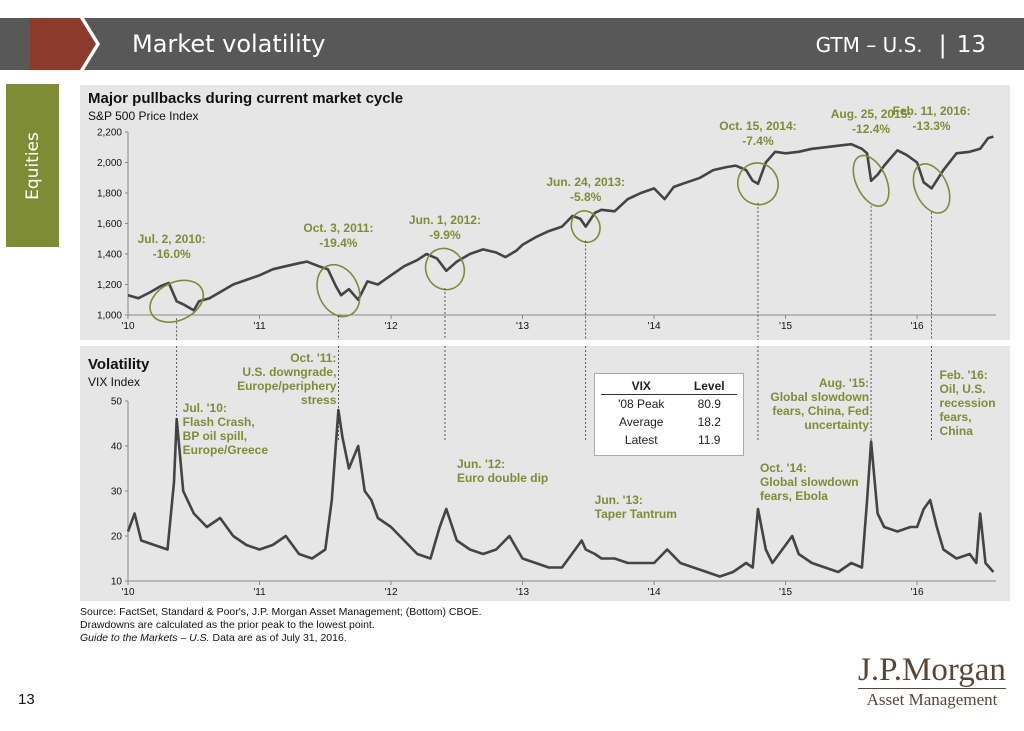 The width and height of the screenshot is (1024, 731). Describe the element at coordinates (127, 592) in the screenshot. I see `x-tick-label: '10` at that location.